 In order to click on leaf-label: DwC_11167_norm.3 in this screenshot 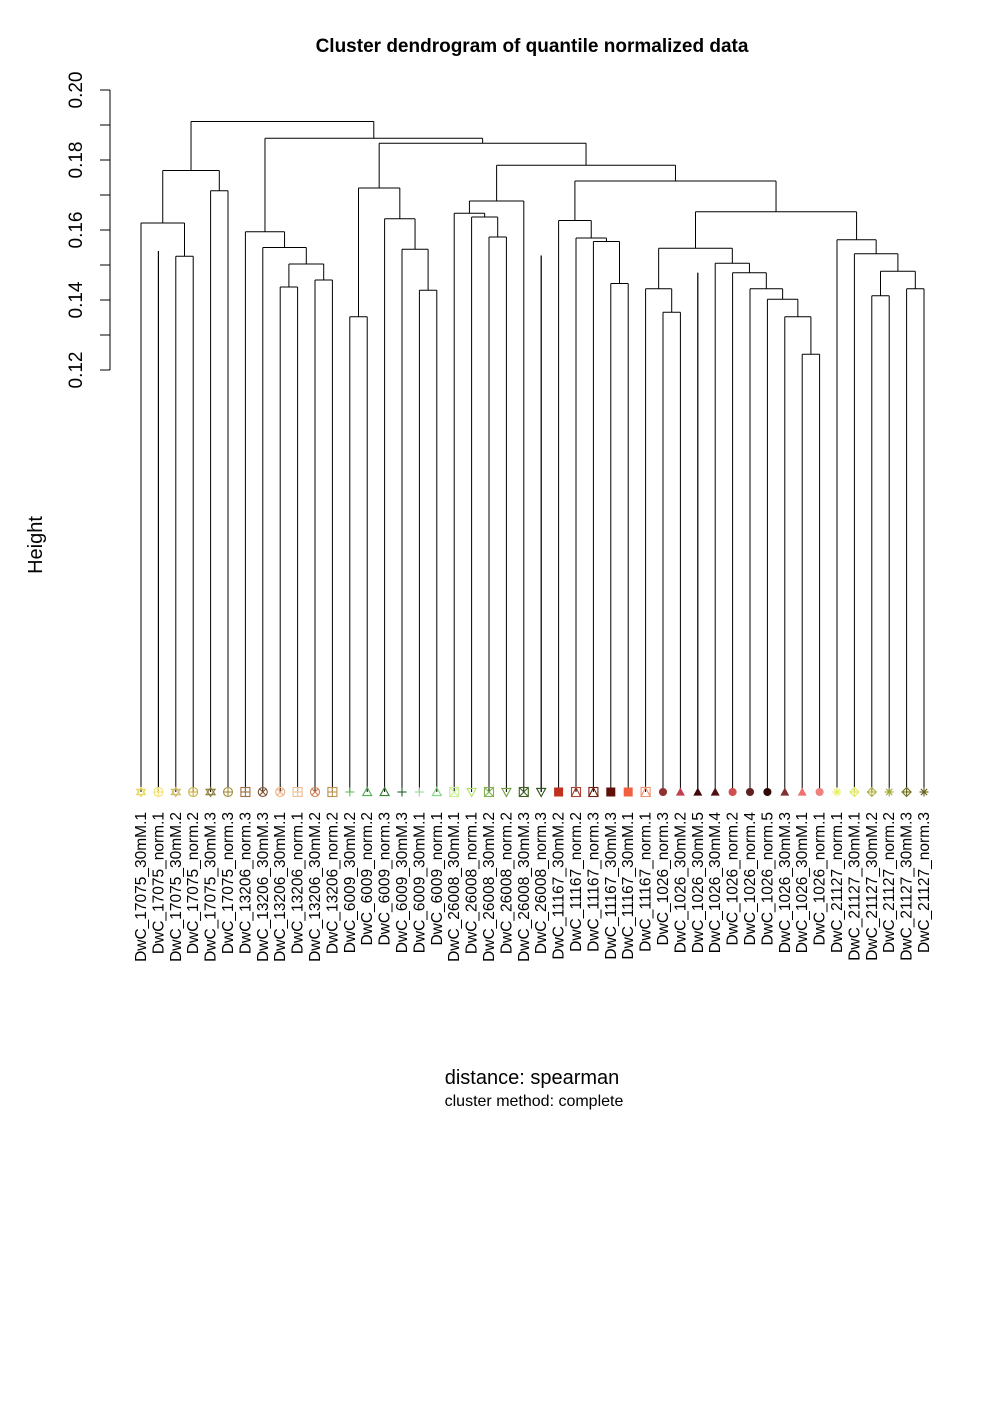, I will do `click(593, 882)`.